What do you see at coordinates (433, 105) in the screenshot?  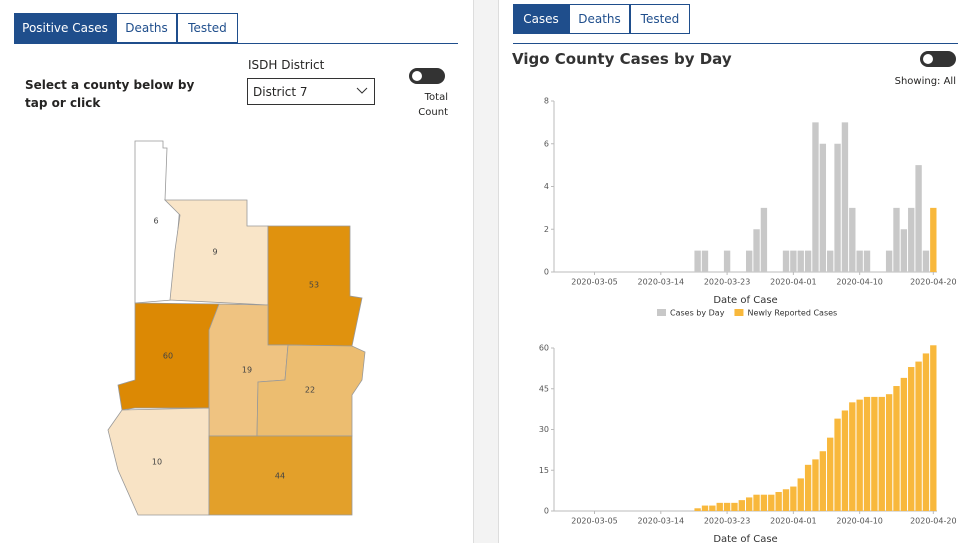 I see `toggle-label: Total Count` at bounding box center [433, 105].